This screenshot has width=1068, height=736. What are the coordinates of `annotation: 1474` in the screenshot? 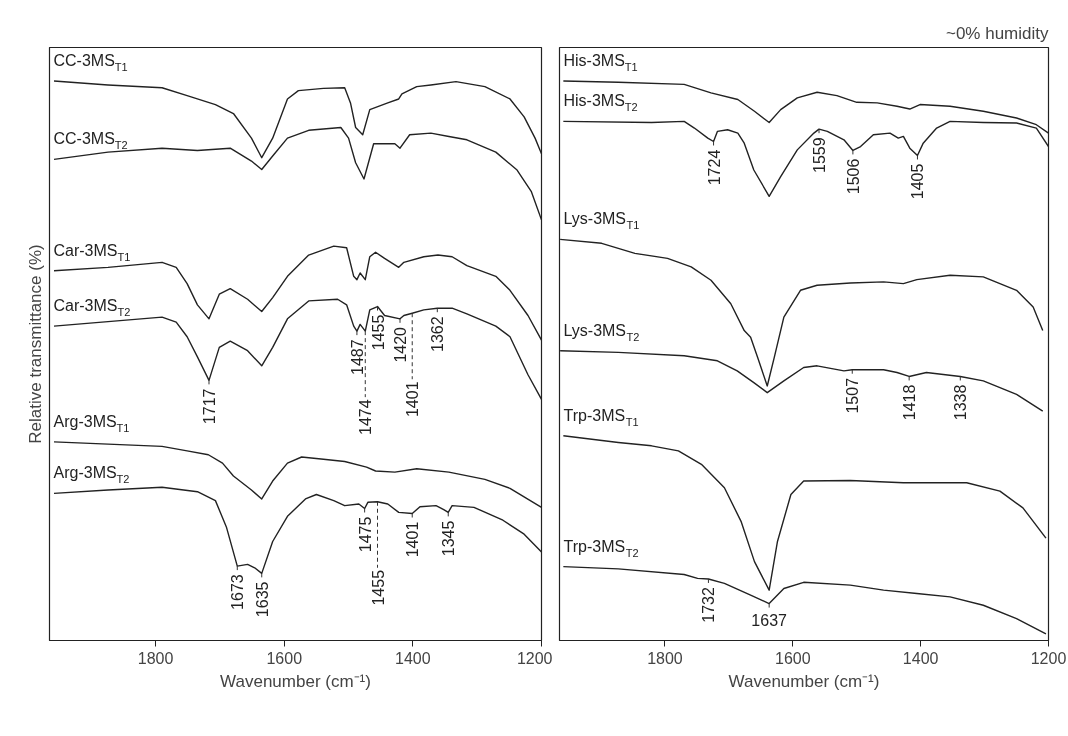 It's located at (366, 417).